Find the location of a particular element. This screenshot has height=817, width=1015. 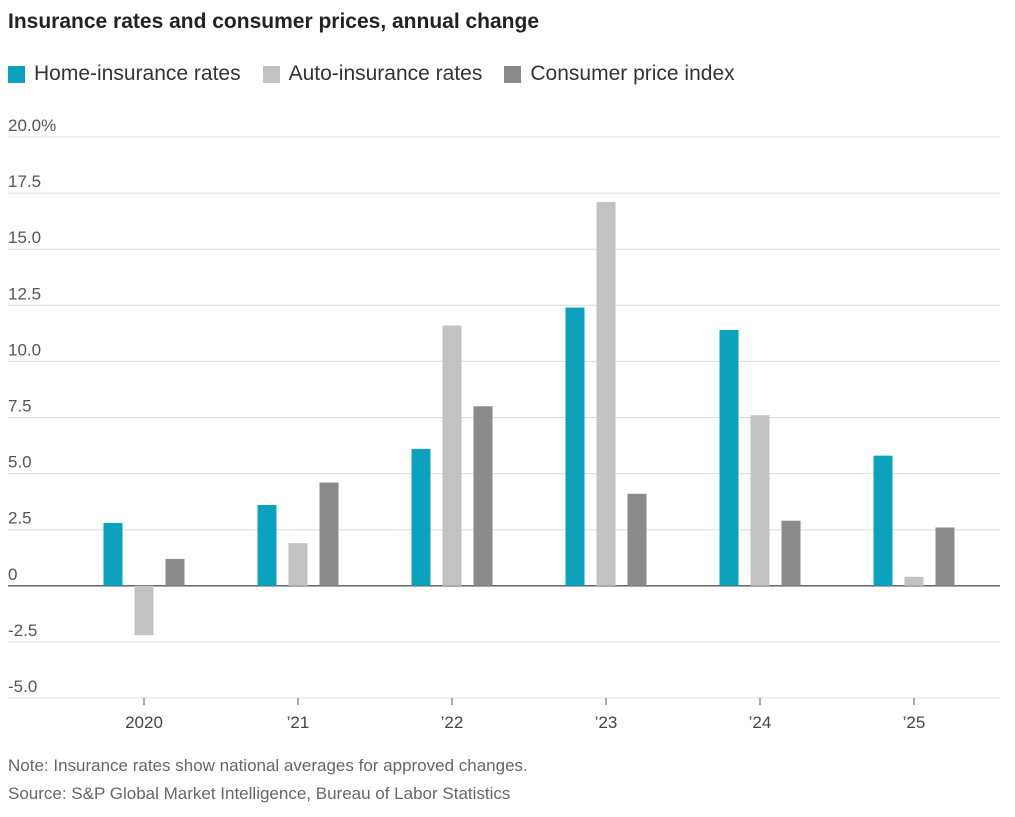

legend-label-home: Home-insurance rates is located at coordinates (137, 73).